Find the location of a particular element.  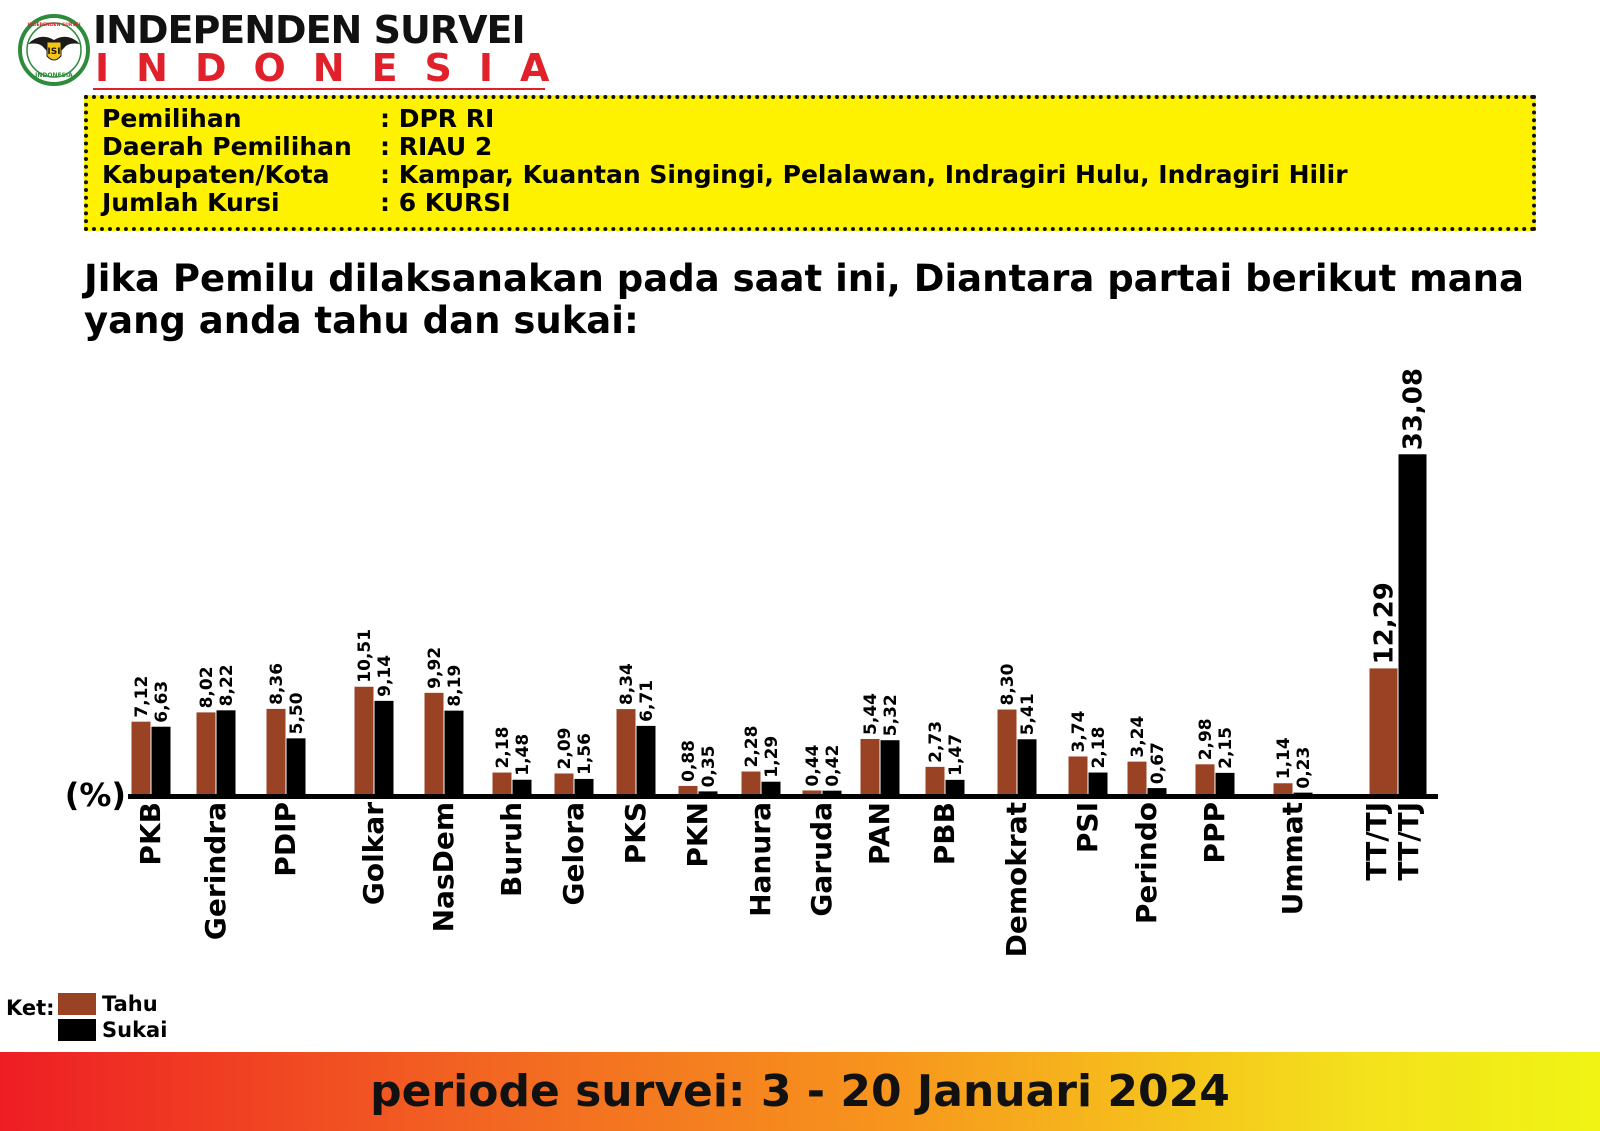

category-label: Ummat is located at coordinates (1292, 858).